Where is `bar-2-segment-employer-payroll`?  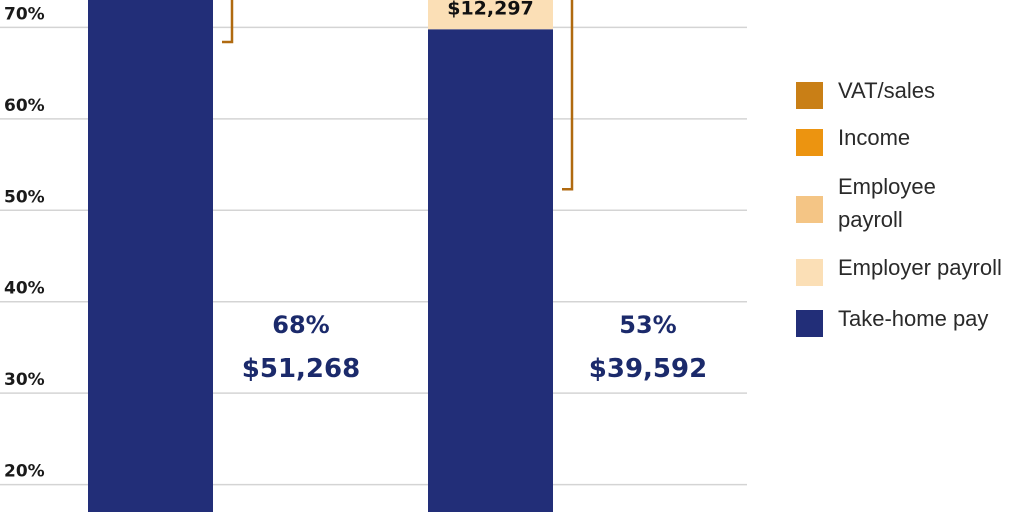
bar-2-segment-employer-payroll is located at coordinates (490, 15).